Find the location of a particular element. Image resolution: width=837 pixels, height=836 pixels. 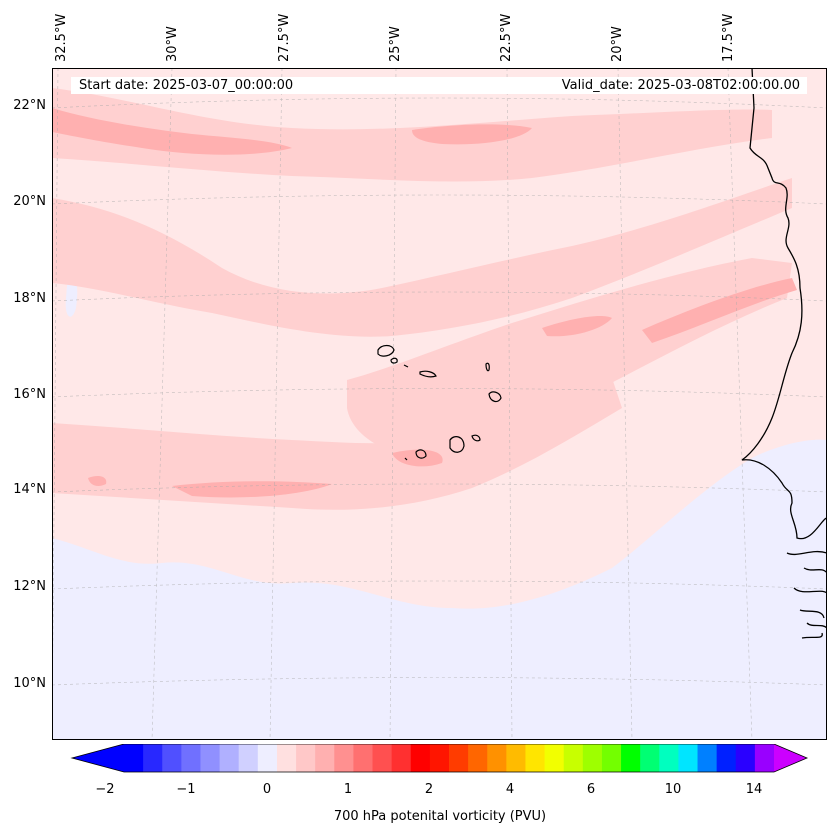

lat-label-16n: 16°N is located at coordinates (29, 394).